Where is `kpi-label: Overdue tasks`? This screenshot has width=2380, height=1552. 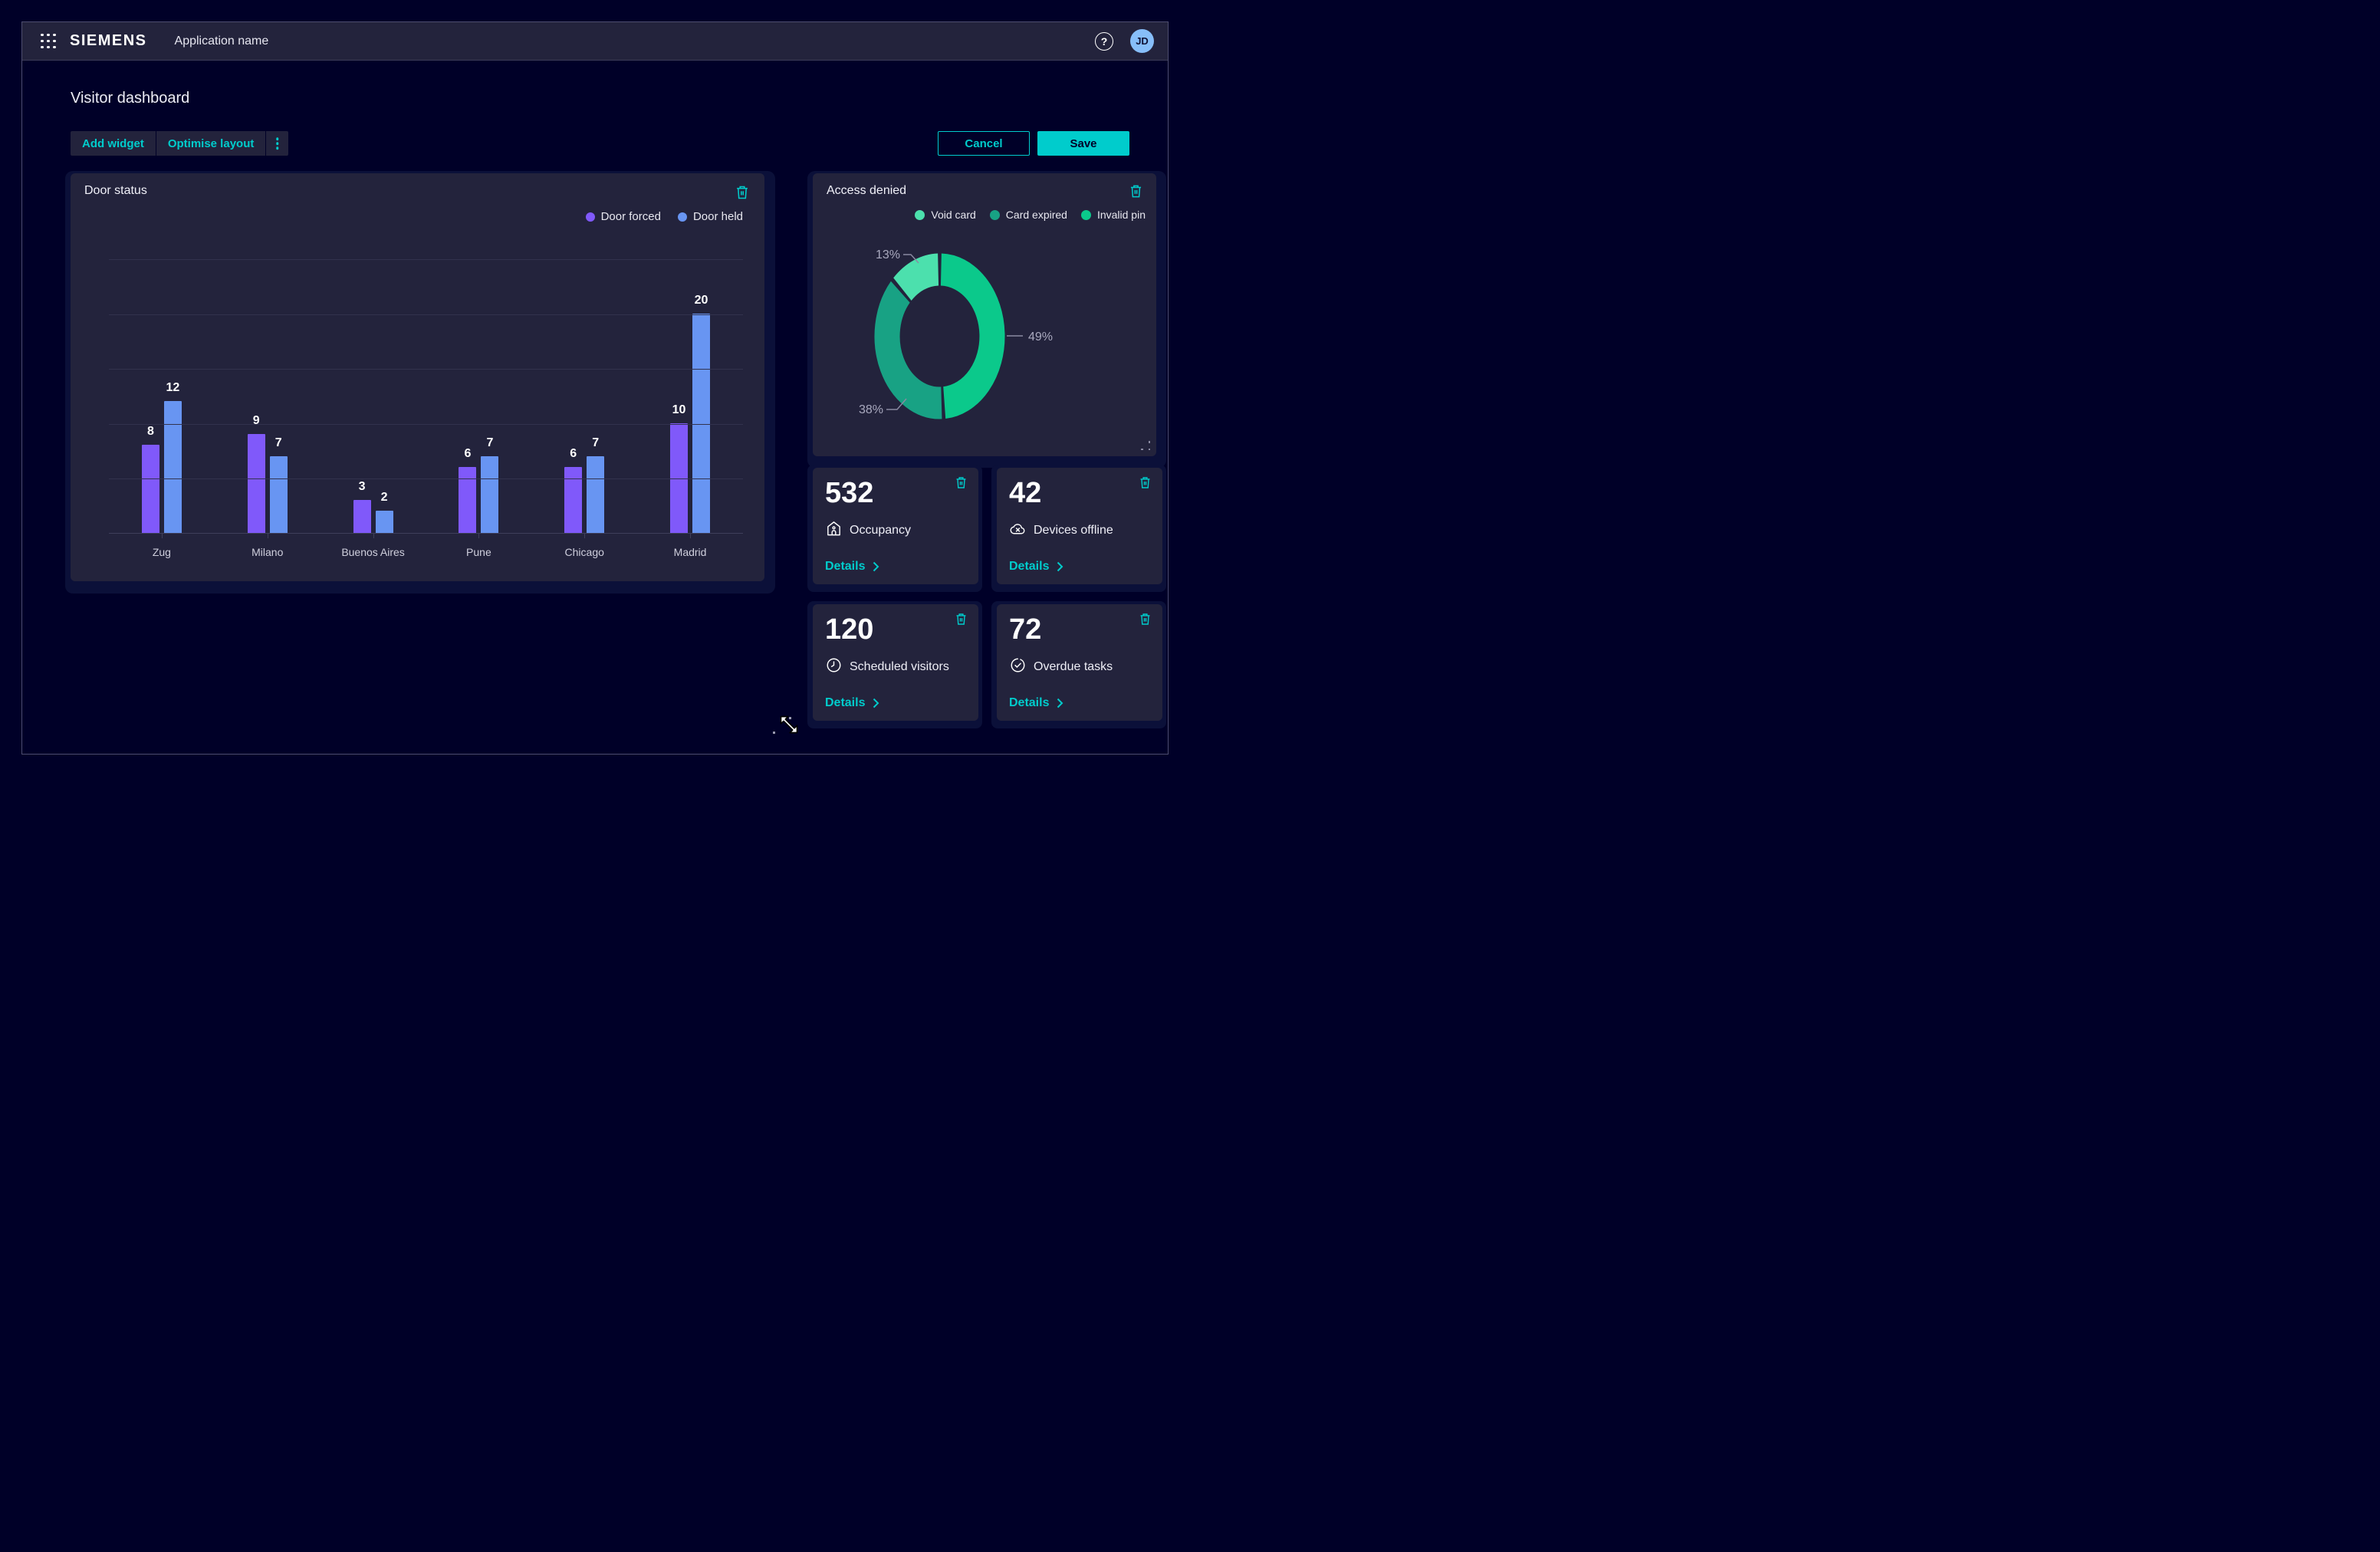
kpi-label: Overdue tasks is located at coordinates (1073, 666).